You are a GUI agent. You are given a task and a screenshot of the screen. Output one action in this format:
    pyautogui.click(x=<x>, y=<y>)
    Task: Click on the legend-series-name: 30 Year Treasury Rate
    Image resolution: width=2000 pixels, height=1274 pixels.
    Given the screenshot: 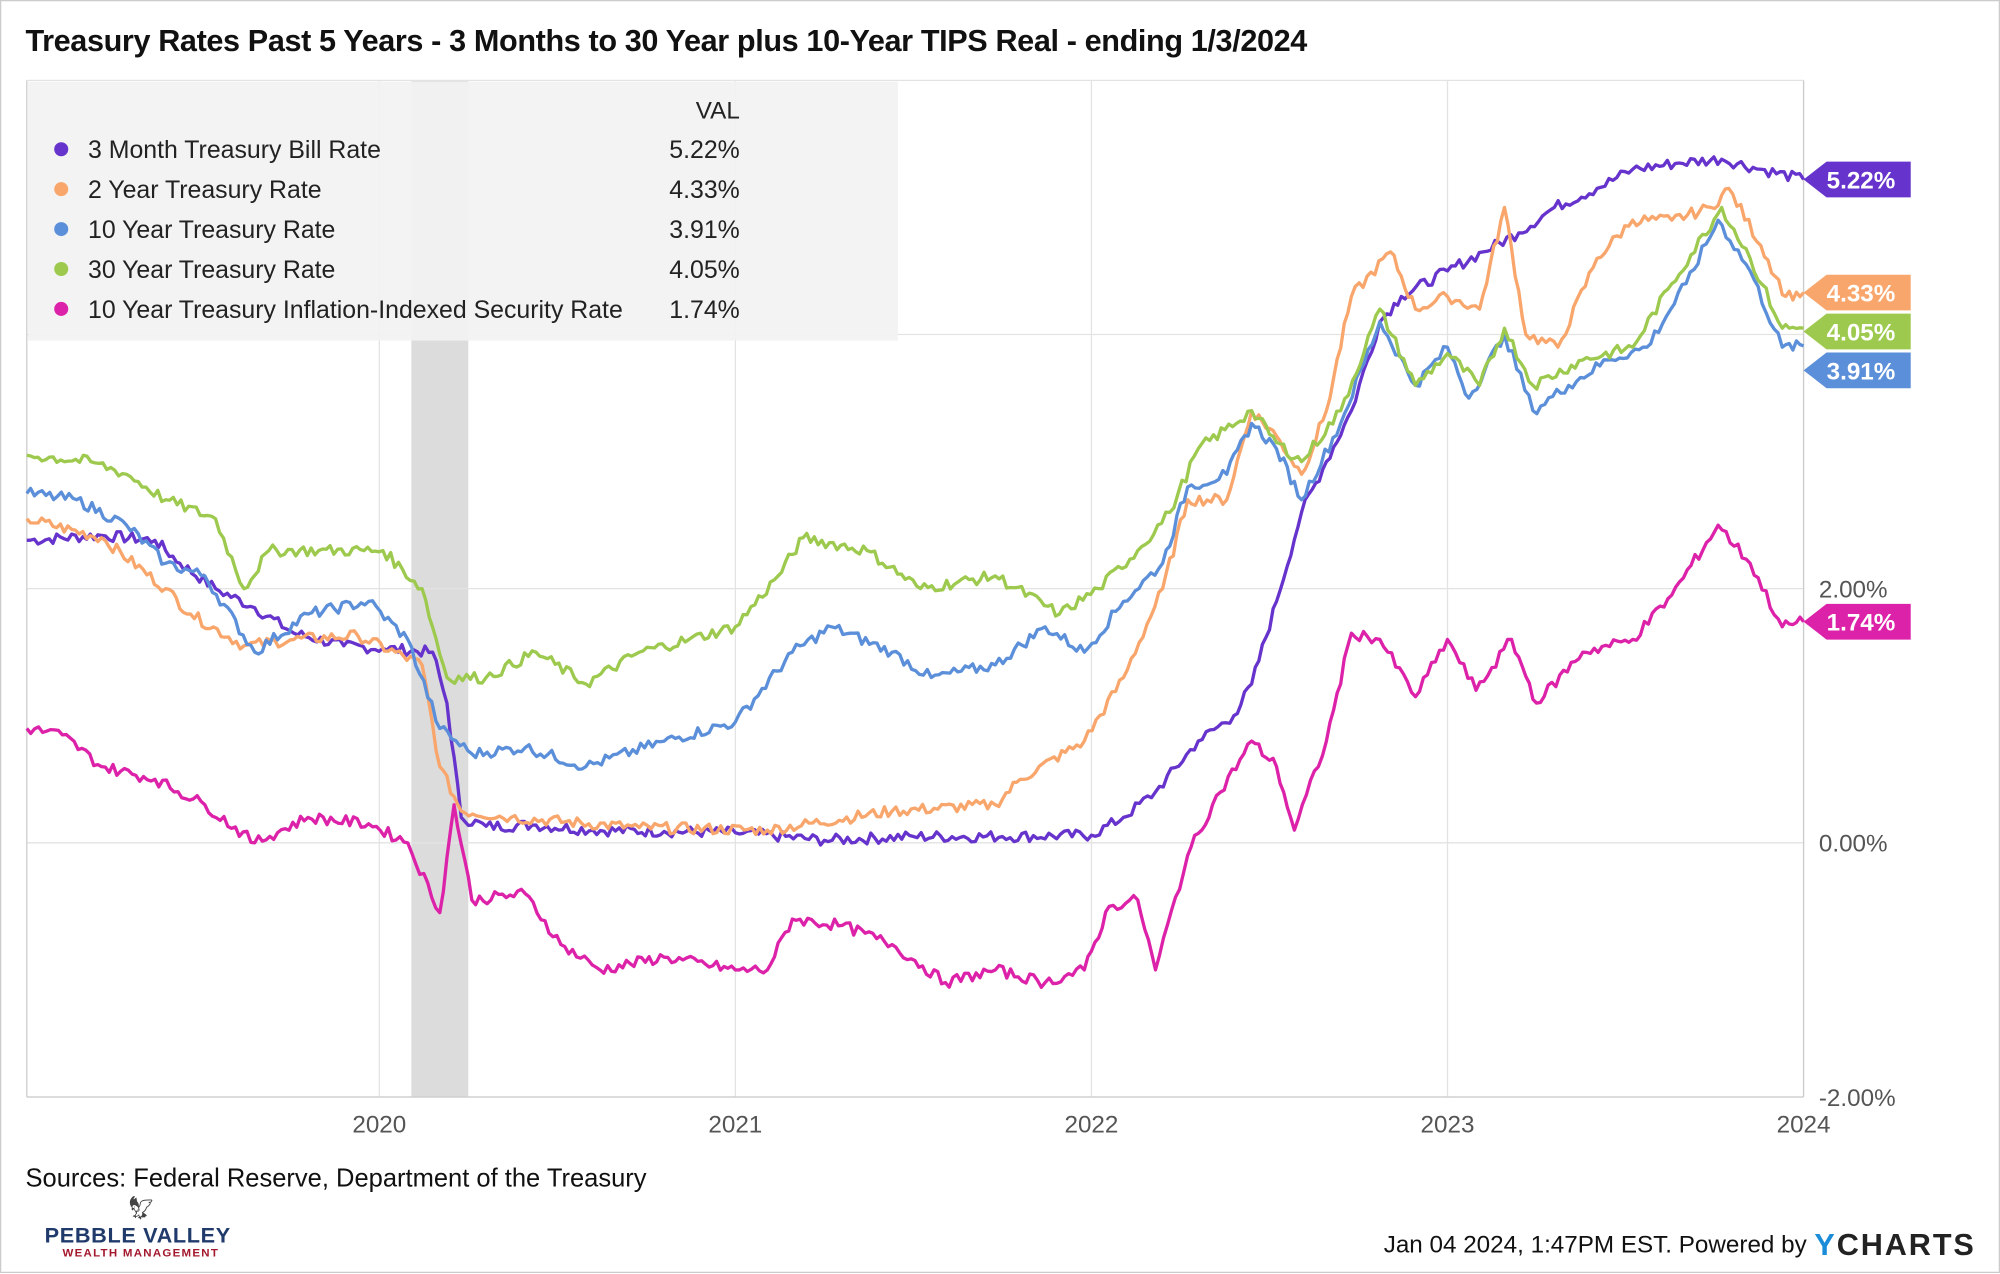 What is the action you would take?
    pyautogui.click(x=211, y=270)
    